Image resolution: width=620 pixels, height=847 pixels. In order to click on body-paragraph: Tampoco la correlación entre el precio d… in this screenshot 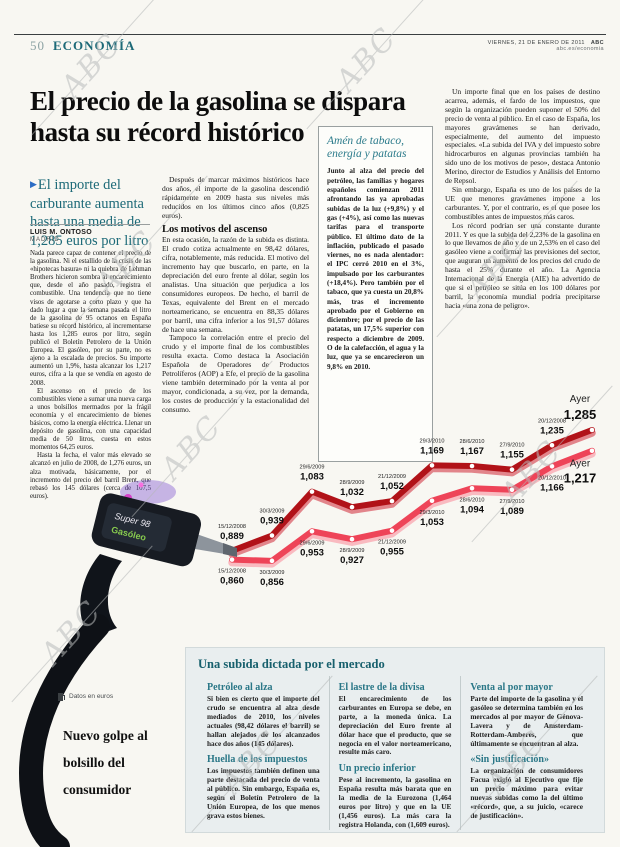, I will do `click(235, 373)`.